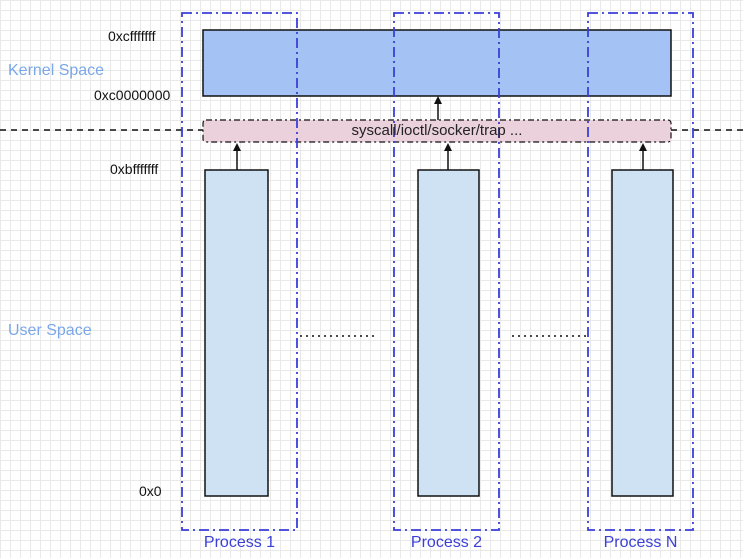 The image size is (743, 558). Describe the element at coordinates (236, 333) in the screenshot. I see `process-1-user-block` at that location.